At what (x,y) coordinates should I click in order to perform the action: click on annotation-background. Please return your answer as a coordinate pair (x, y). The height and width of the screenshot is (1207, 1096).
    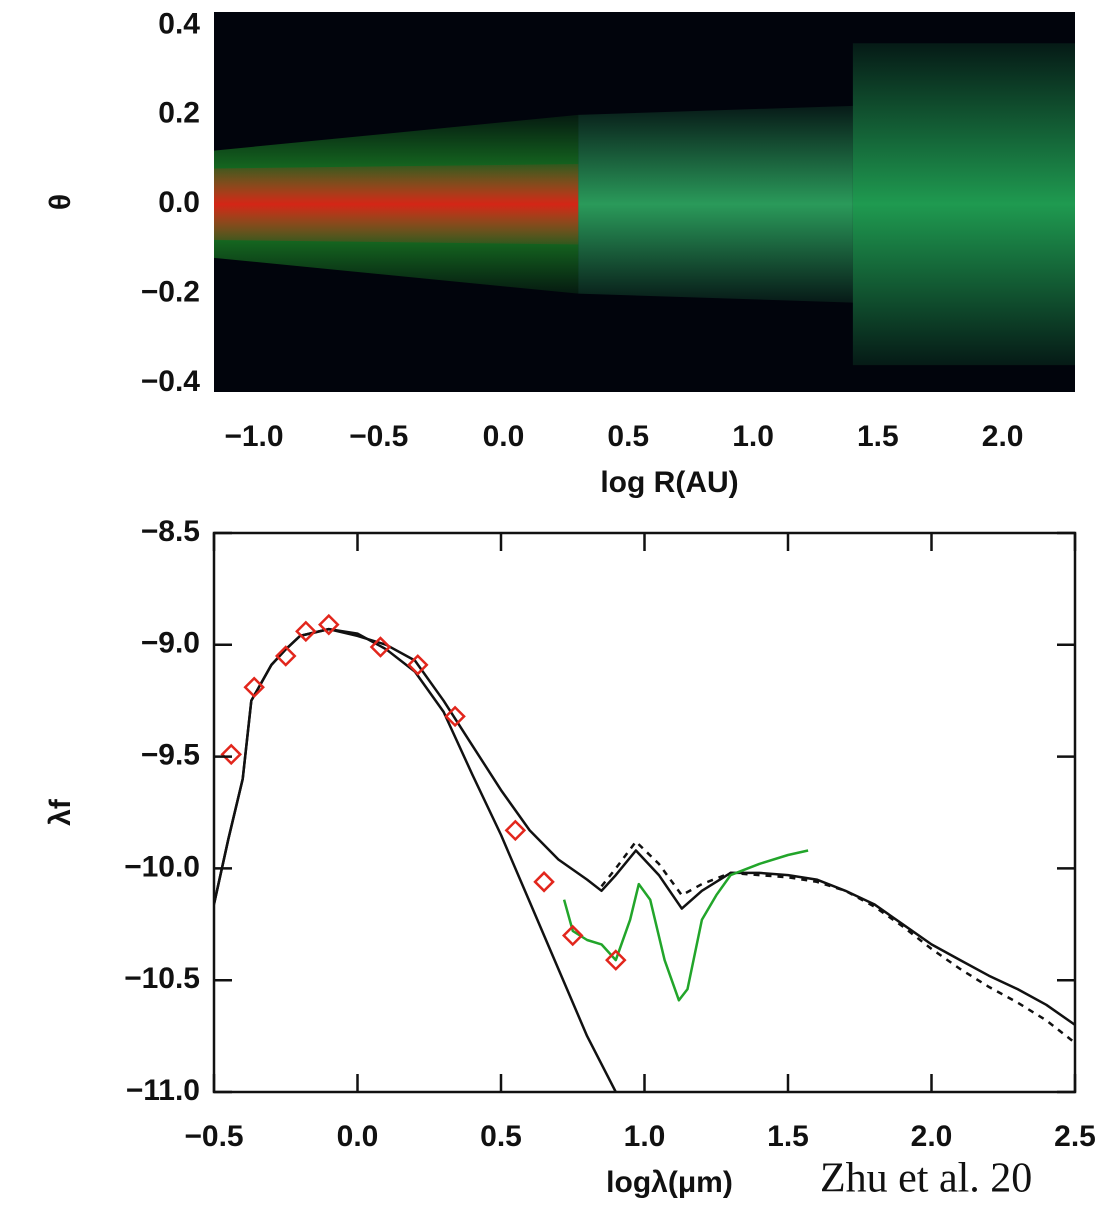
    Looking at the image, I should click on (954, 1178).